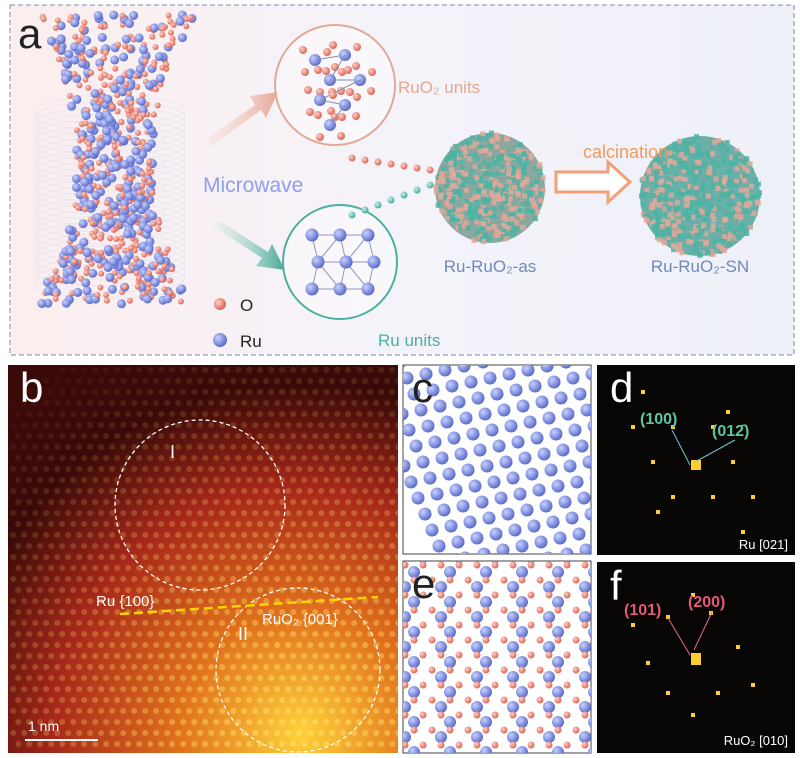  What do you see at coordinates (681, 447) in the screenshot?
I see `pointer` at bounding box center [681, 447].